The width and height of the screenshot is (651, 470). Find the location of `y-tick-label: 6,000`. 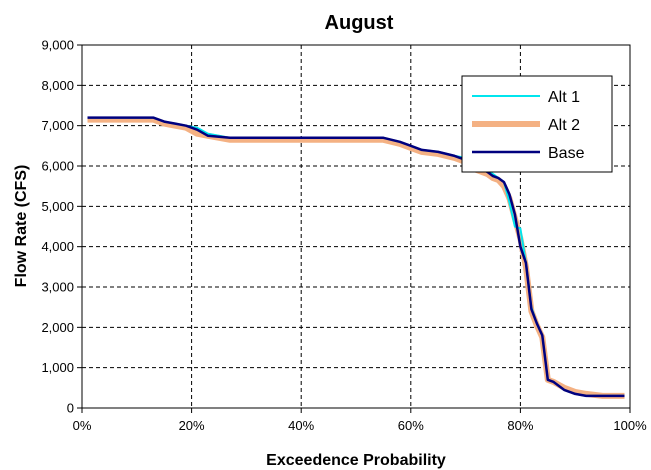

y-tick-label: 6,000 is located at coordinates (57, 166).